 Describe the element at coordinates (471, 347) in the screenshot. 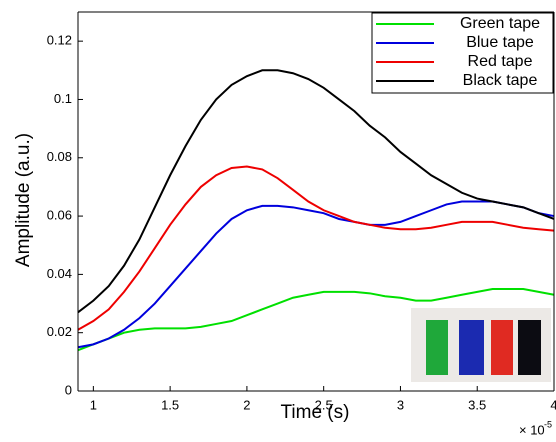

I see `blue-tape-photo` at that location.